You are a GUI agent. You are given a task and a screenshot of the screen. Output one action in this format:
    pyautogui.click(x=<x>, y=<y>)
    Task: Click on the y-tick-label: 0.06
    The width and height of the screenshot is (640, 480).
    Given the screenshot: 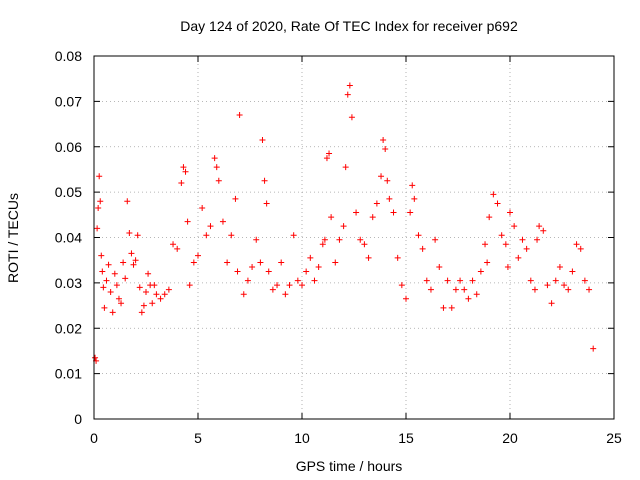 What is the action you would take?
    pyautogui.click(x=68, y=147)
    